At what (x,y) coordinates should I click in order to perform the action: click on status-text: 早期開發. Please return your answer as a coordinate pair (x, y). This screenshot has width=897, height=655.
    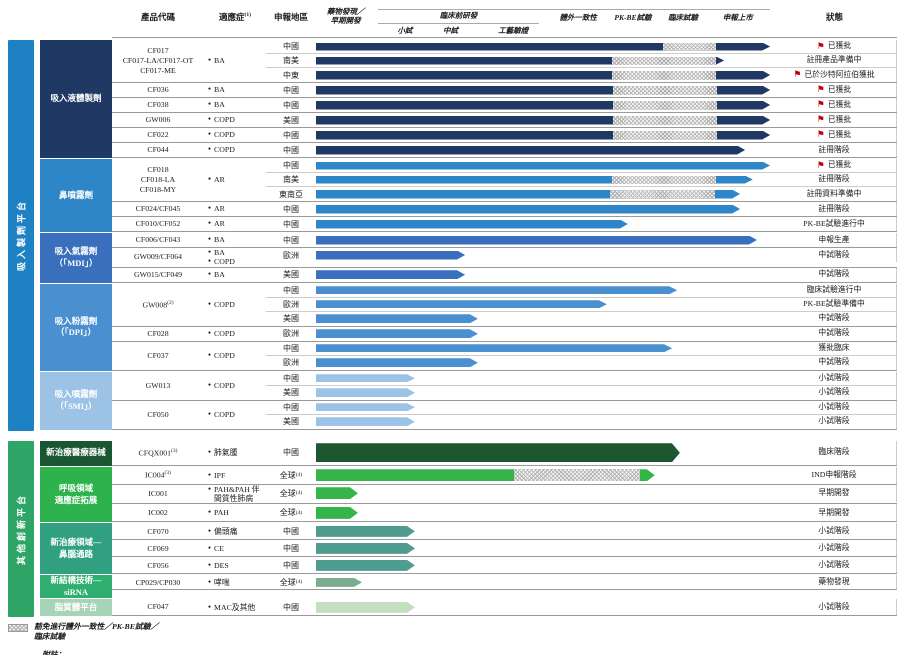
    Looking at the image, I should click on (834, 512).